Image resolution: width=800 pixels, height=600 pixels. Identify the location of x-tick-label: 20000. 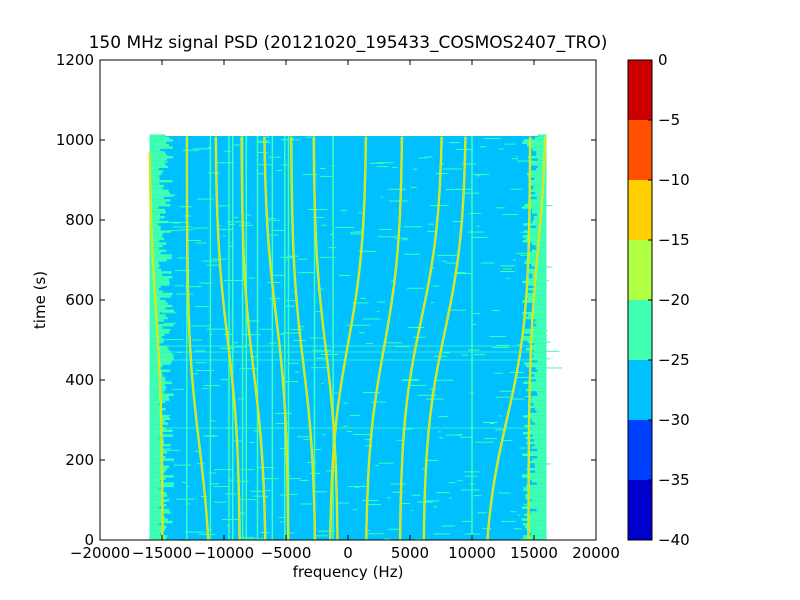
(596, 553).